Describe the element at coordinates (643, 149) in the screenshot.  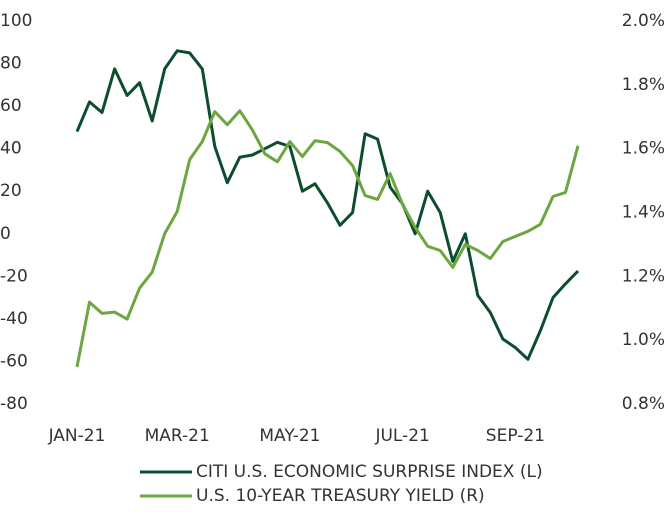
I see `y2-tick-label: 1.6%` at that location.